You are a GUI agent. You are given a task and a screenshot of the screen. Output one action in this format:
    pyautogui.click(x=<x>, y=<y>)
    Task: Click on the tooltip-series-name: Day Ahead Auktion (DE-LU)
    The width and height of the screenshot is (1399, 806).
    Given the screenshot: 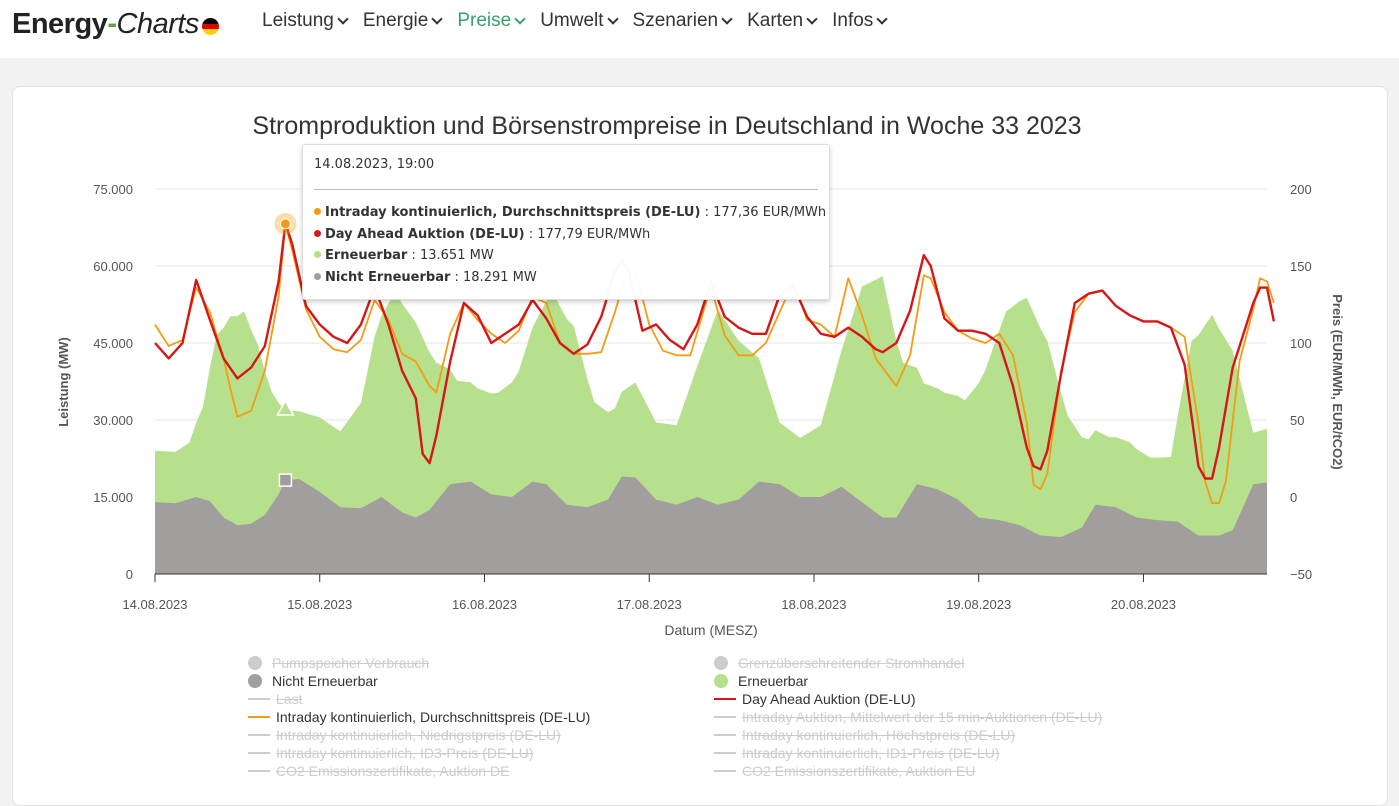 What is the action you would take?
    pyautogui.click(x=425, y=234)
    